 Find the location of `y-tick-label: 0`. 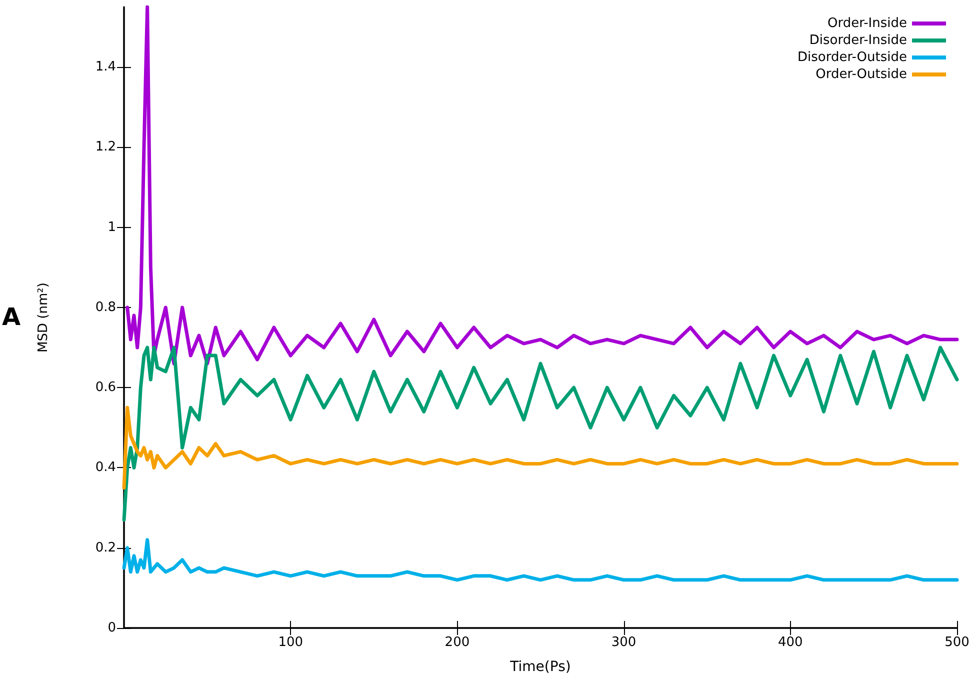

y-tick-label: 0 is located at coordinates (112, 628).